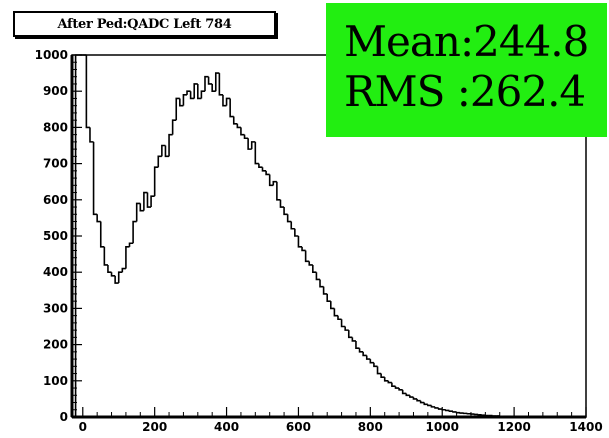 The image size is (609, 438). What do you see at coordinates (55, 164) in the screenshot?
I see `y-tick-label: 700` at bounding box center [55, 164].